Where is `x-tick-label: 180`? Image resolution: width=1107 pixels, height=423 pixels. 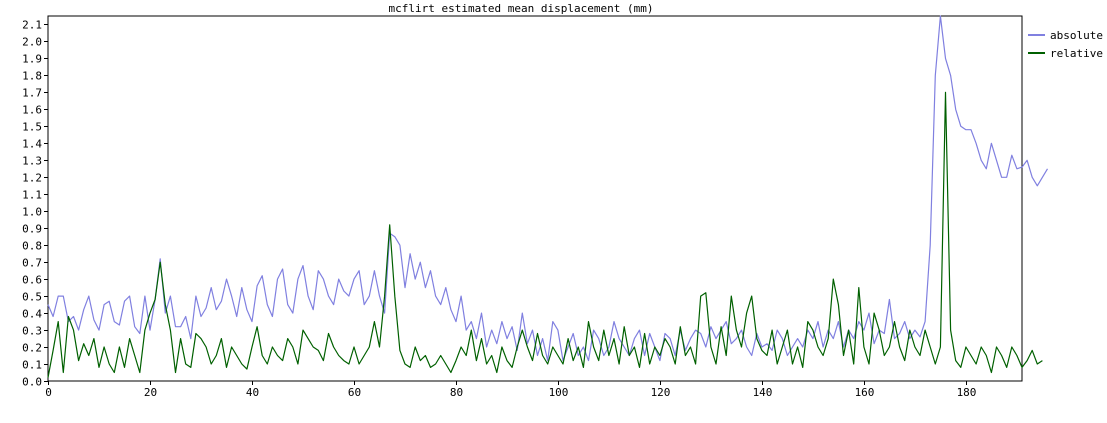
x-tick-label: 180 is located at coordinates (967, 392).